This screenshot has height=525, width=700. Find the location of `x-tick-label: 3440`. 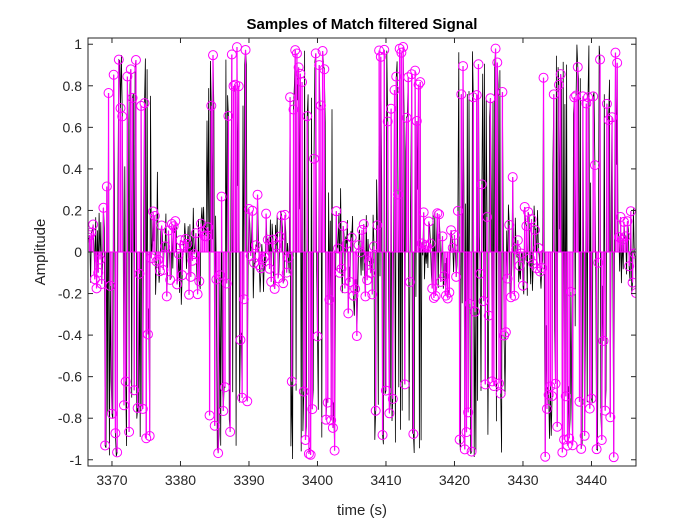

x-tick-label: 3440 is located at coordinates (591, 480).